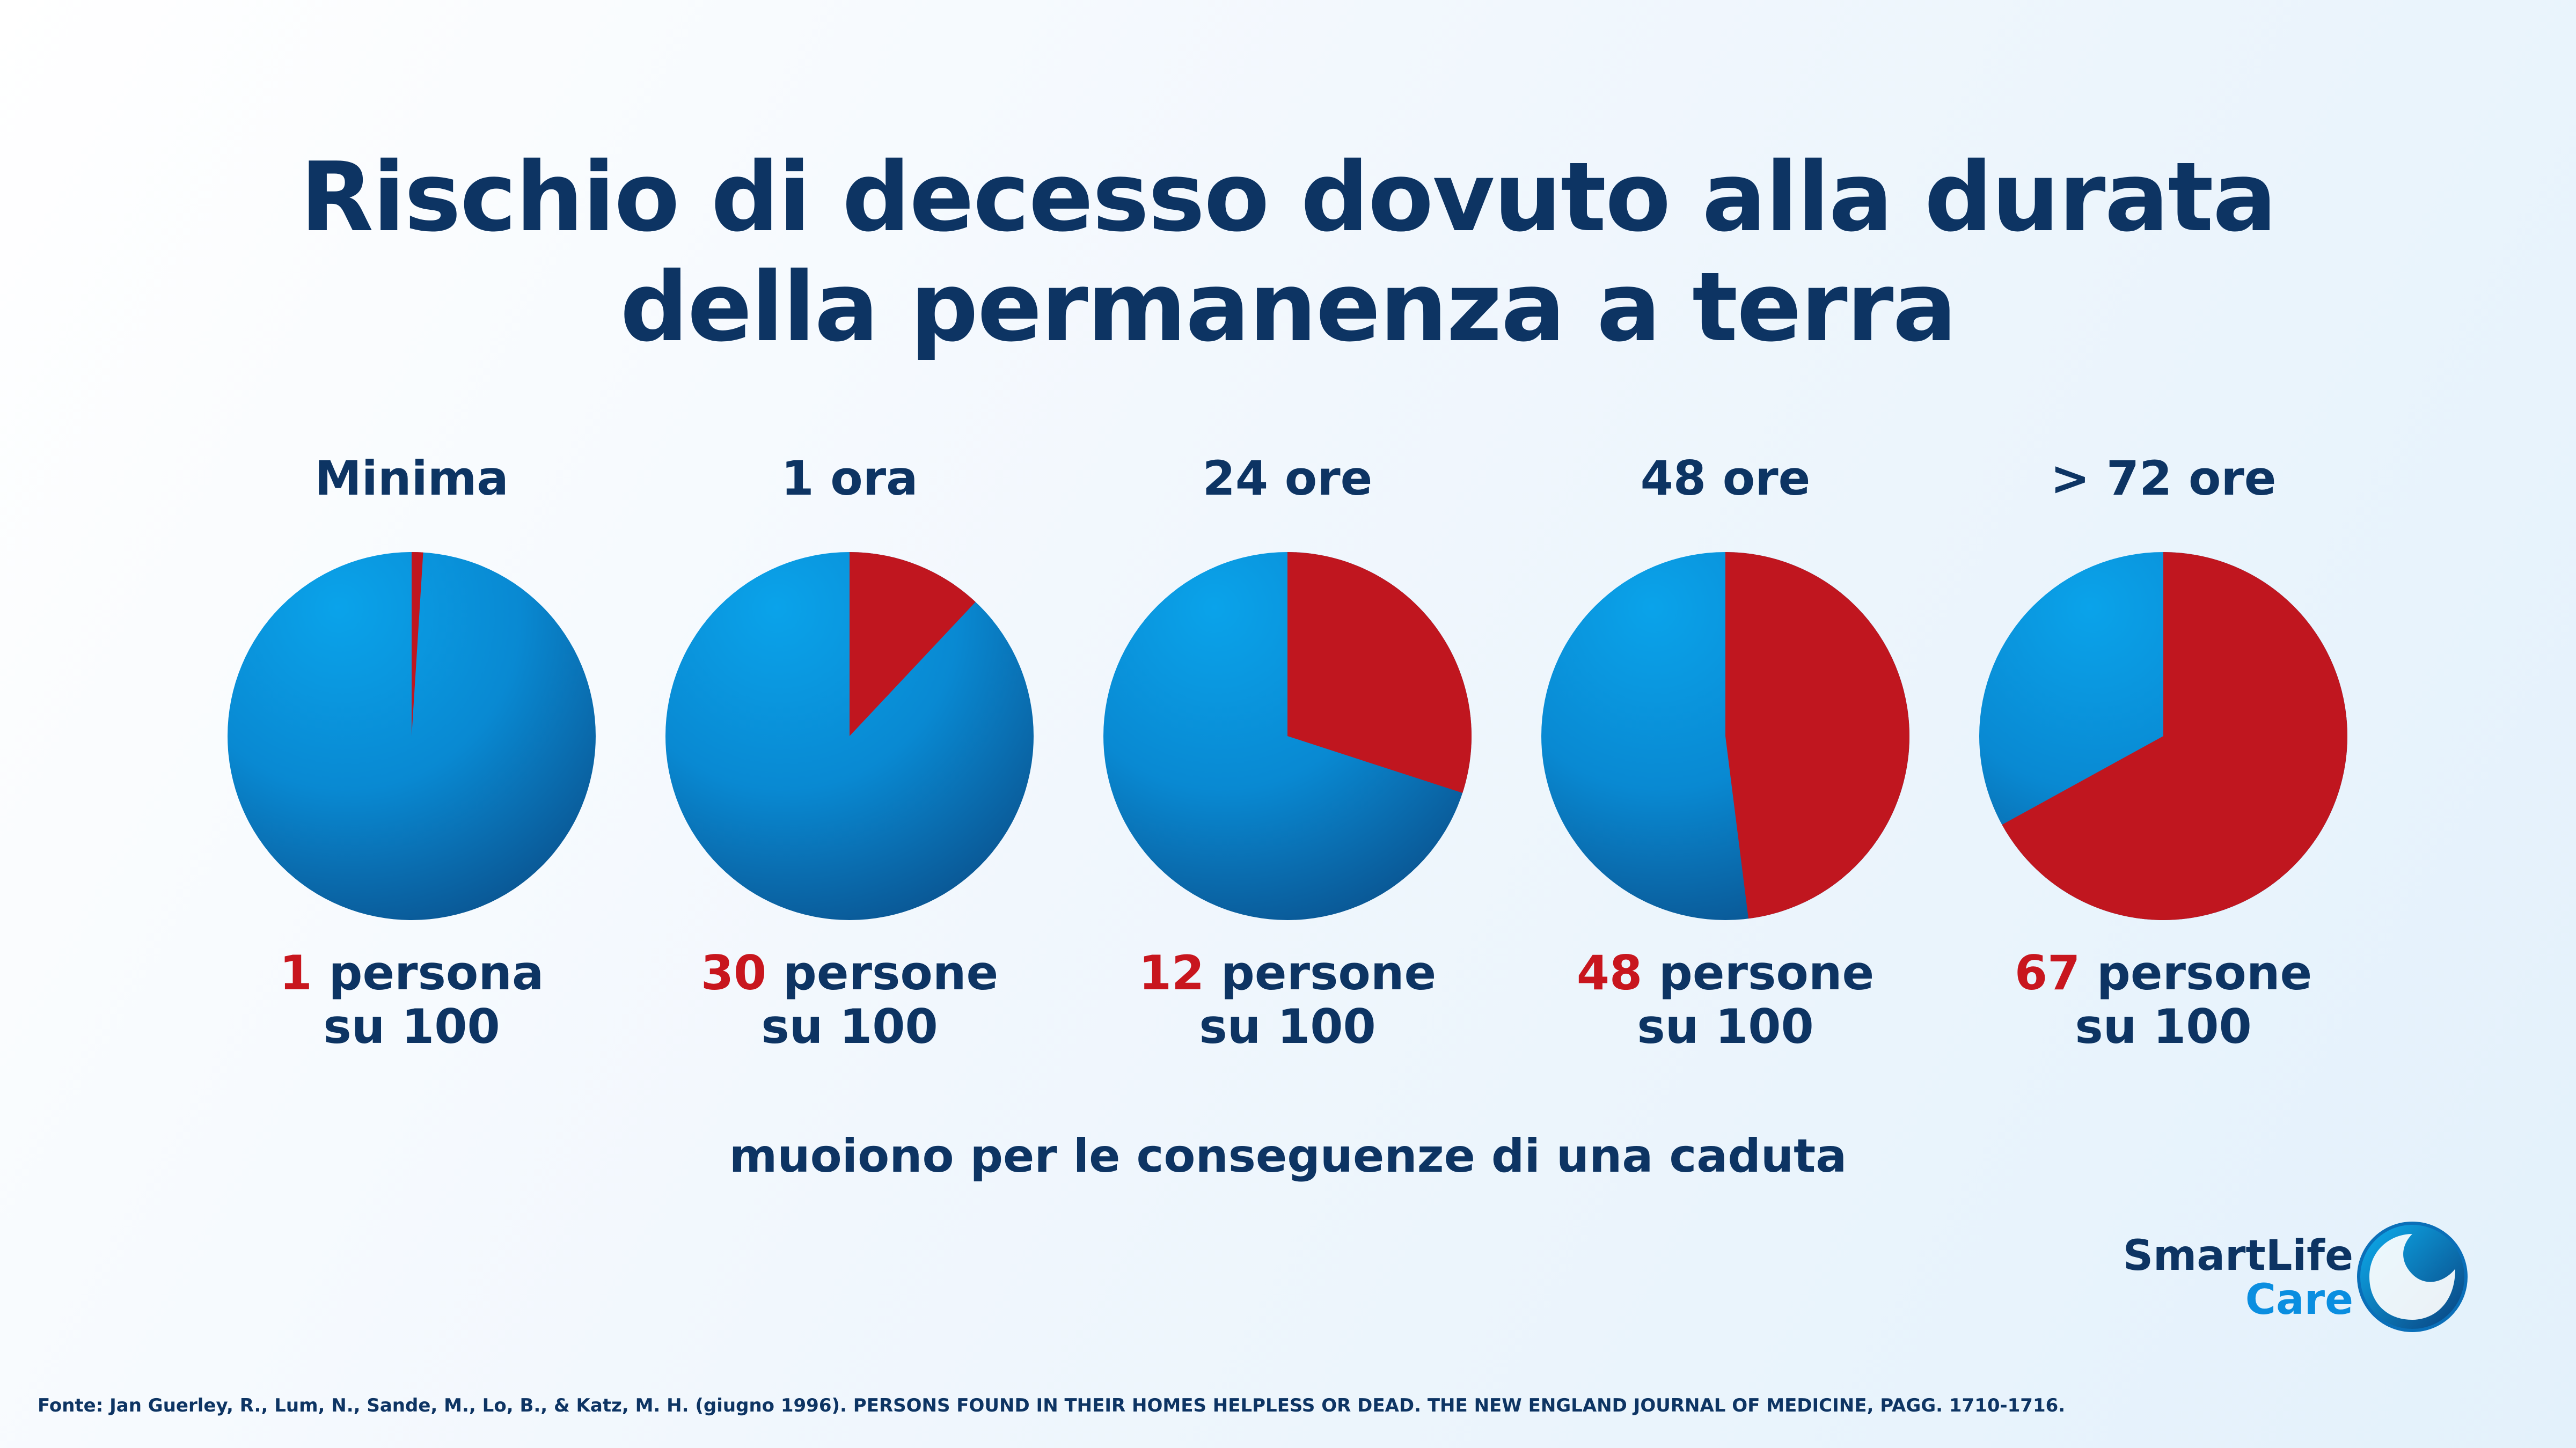  Describe the element at coordinates (2412, 1277) in the screenshot. I see `logo-swirl-icon` at that location.